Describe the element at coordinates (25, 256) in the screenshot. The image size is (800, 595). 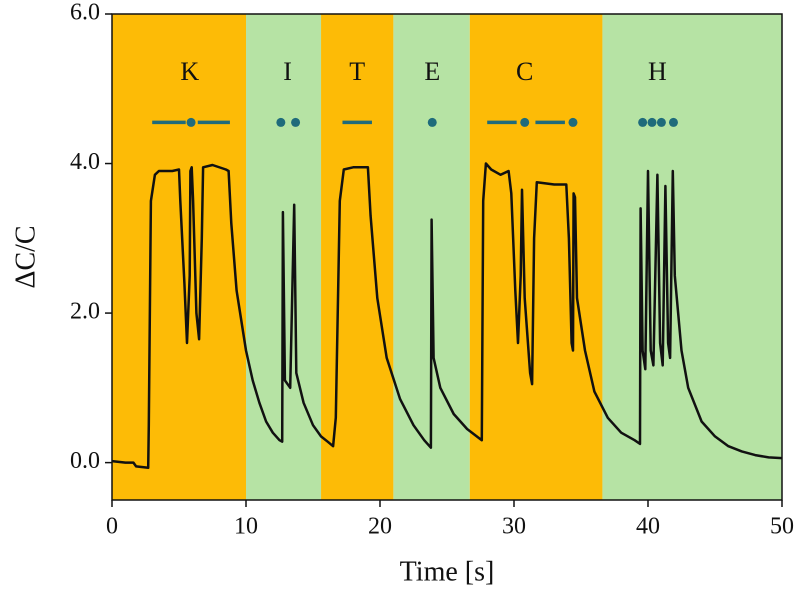
I see `y-axis-label: ΔC/C` at that location.